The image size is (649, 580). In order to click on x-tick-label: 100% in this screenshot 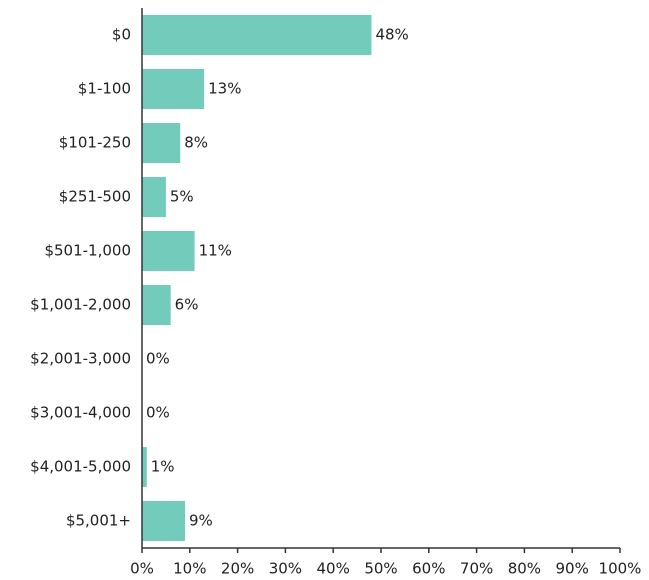, I will do `click(620, 569)`.